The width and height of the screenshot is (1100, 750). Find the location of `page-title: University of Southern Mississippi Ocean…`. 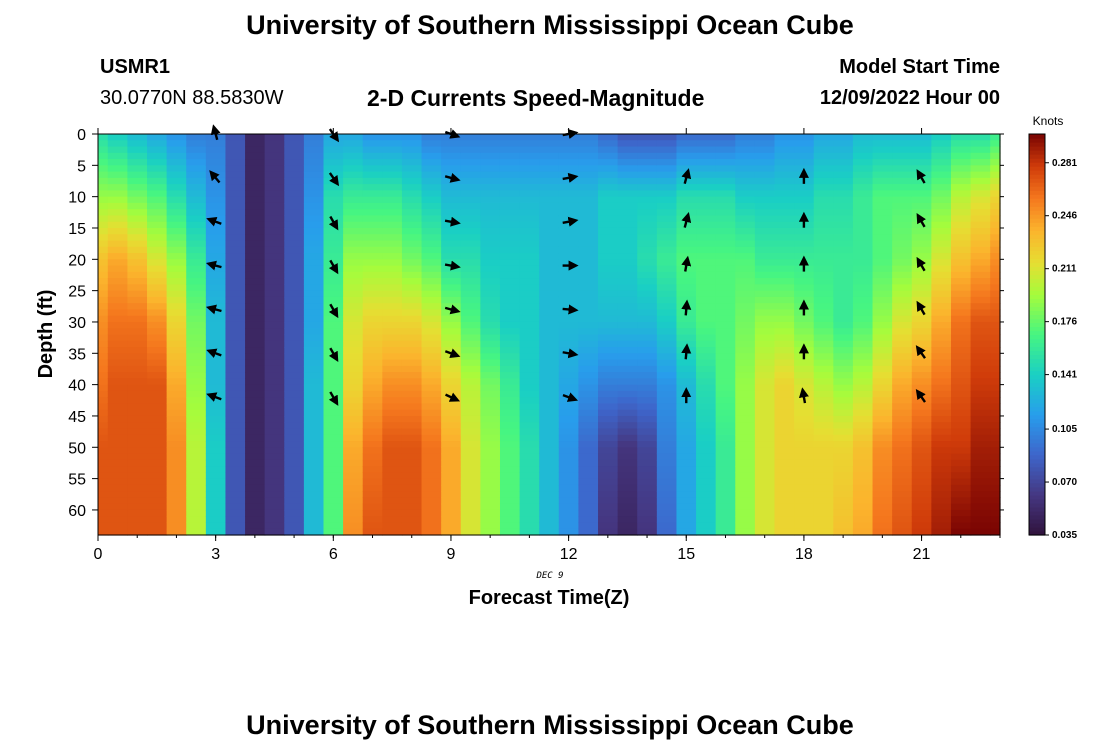

page-title: University of Southern Mississippi Ocean… is located at coordinates (550, 25).